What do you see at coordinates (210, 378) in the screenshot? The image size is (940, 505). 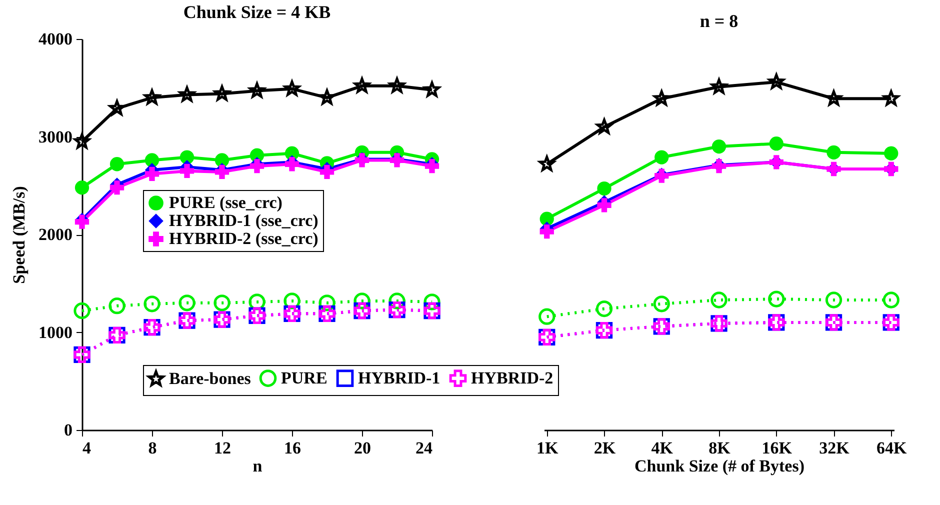 I see `legend-label: Bare-bones` at bounding box center [210, 378].